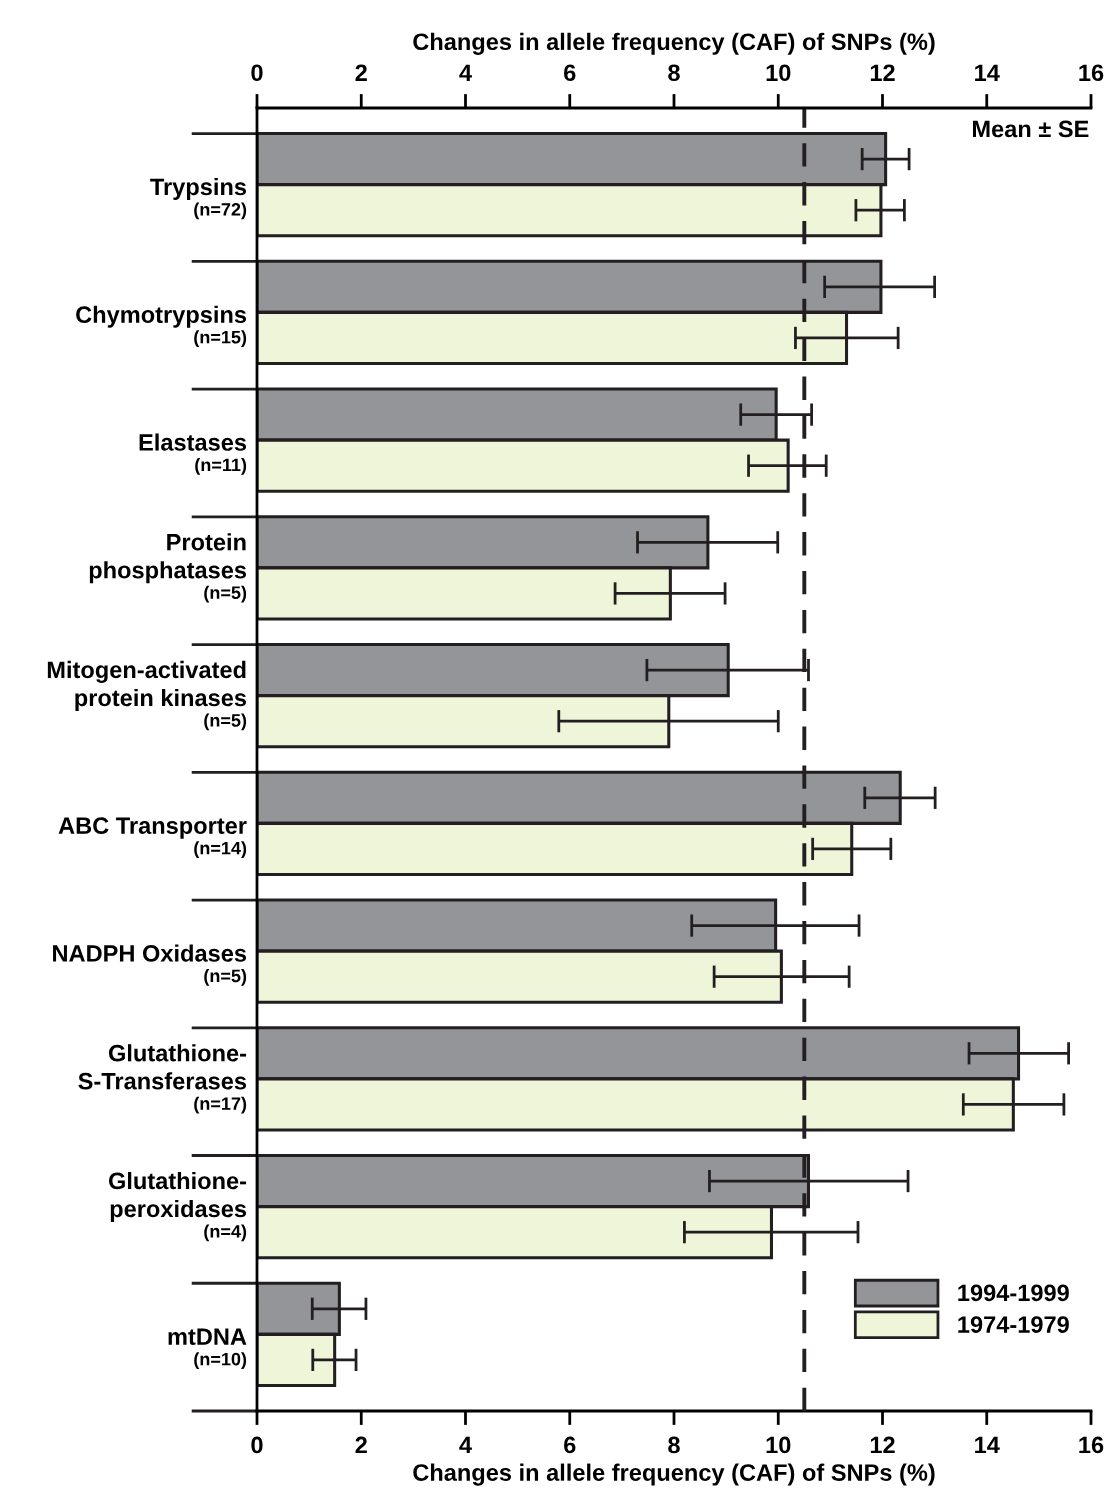  Describe the element at coordinates (193, 454) in the screenshot. I see `y-tick-label: Elastases (n=11)` at that location.